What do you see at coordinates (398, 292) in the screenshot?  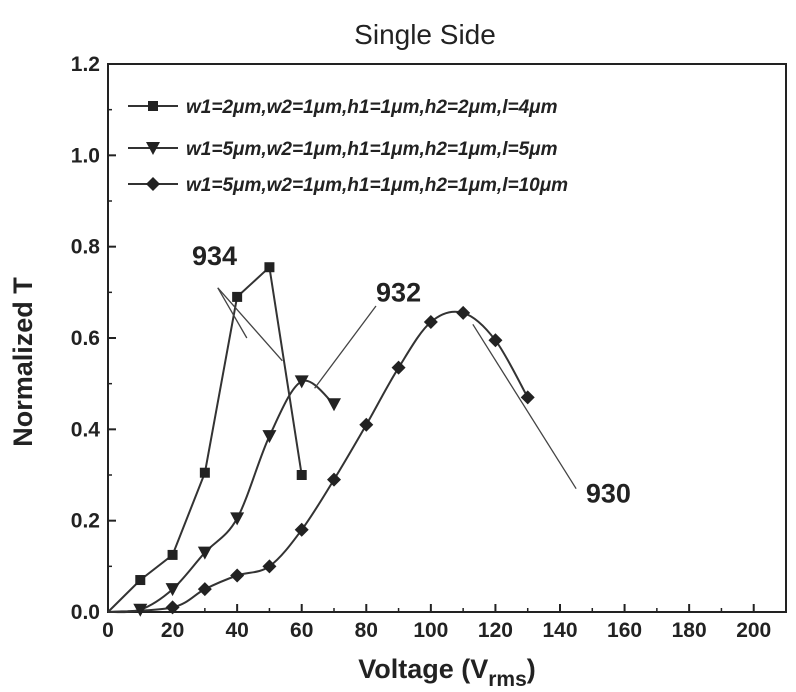 I see `annotation-label: 932` at bounding box center [398, 292].